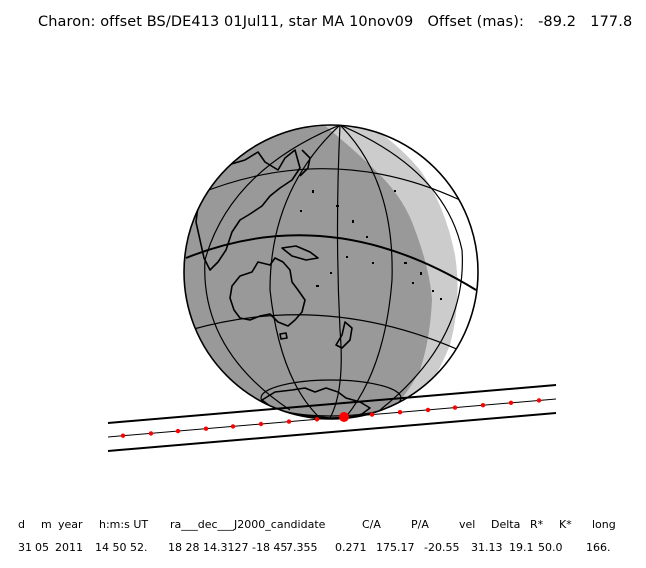 The height and width of the screenshot is (568, 646). What do you see at coordinates (46, 524) in the screenshot?
I see `table-header-cell: m` at bounding box center [46, 524].